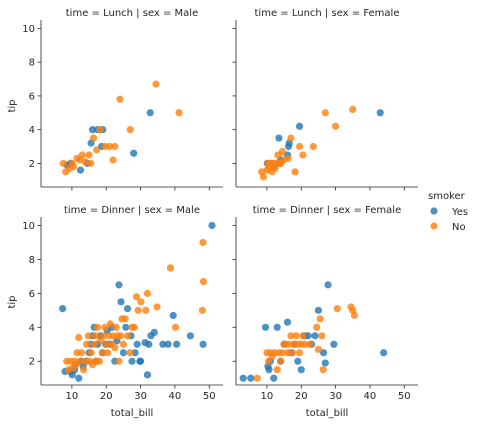  What do you see at coordinates (327, 13) in the screenshot?
I see `facet-title-lunch-female: time = Lunch | sex = Female` at bounding box center [327, 13].